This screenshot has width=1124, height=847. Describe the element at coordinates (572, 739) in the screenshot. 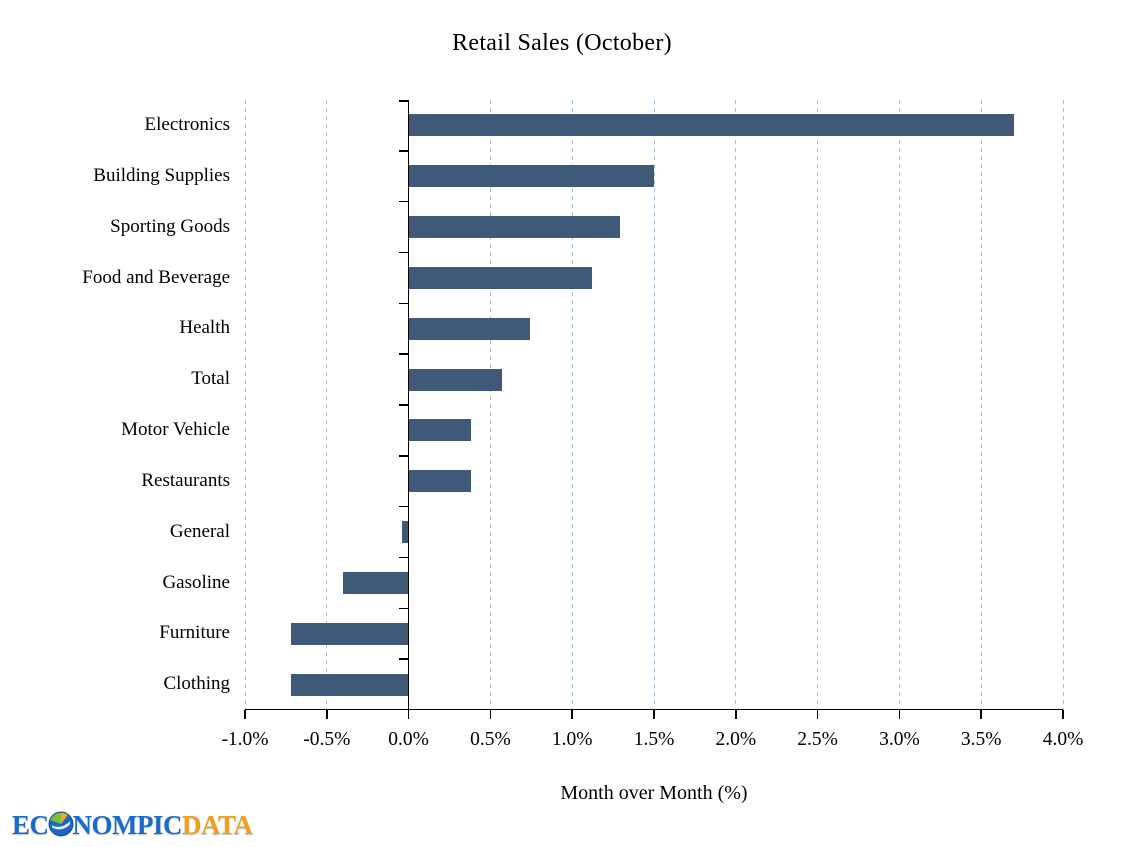

I see `x-tick-label: 1.0%` at that location.